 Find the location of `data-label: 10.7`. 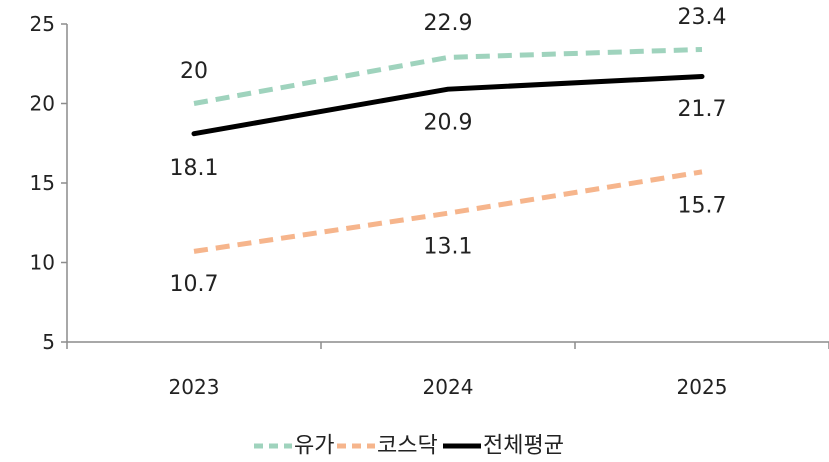

data-label: 10.7 is located at coordinates (194, 284).